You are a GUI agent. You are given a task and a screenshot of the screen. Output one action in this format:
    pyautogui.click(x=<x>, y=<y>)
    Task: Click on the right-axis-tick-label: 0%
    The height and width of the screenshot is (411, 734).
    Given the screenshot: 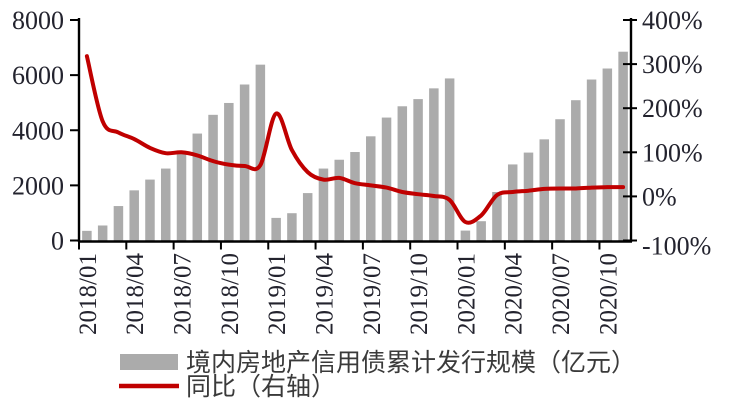 What is the action you would take?
    pyautogui.click(x=659, y=196)
    